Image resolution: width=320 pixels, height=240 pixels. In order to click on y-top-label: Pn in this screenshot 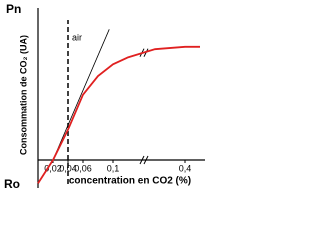, I will do `click(13, 9)`.